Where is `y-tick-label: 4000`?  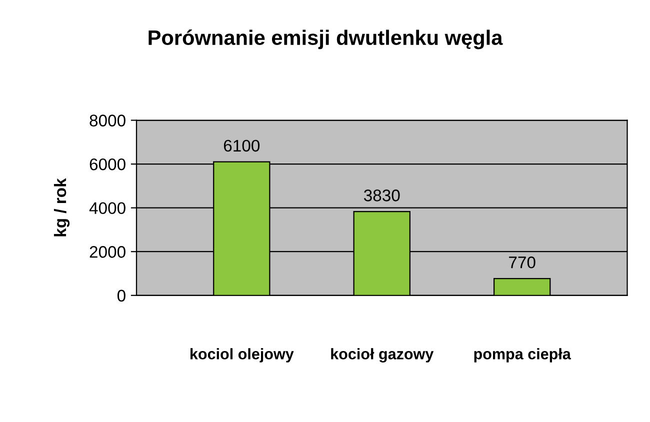 y-tick-label: 4000 is located at coordinates (107, 208).